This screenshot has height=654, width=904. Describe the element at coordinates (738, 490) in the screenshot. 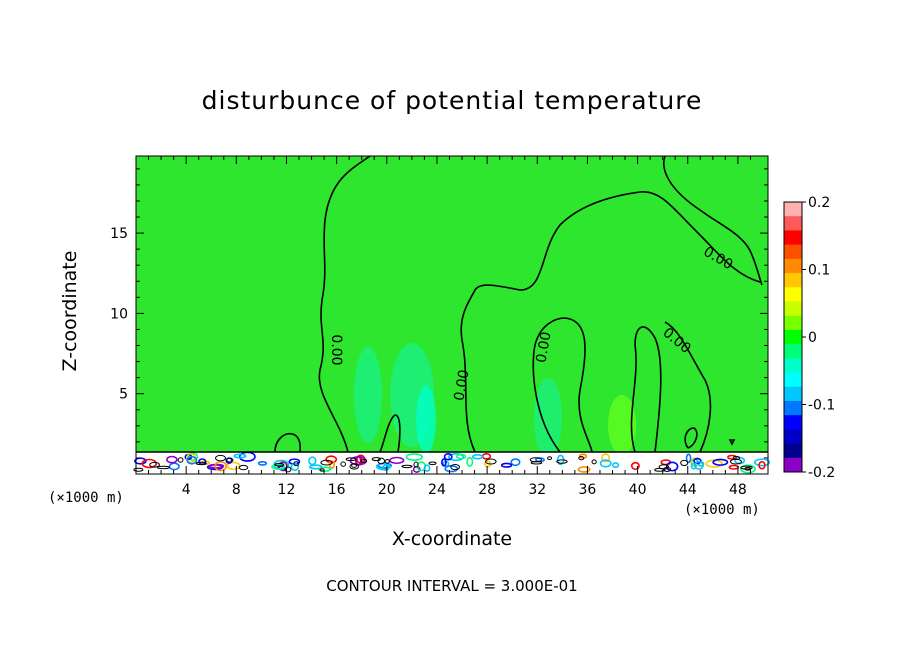

I see `x-tick-label: 48` at that location.